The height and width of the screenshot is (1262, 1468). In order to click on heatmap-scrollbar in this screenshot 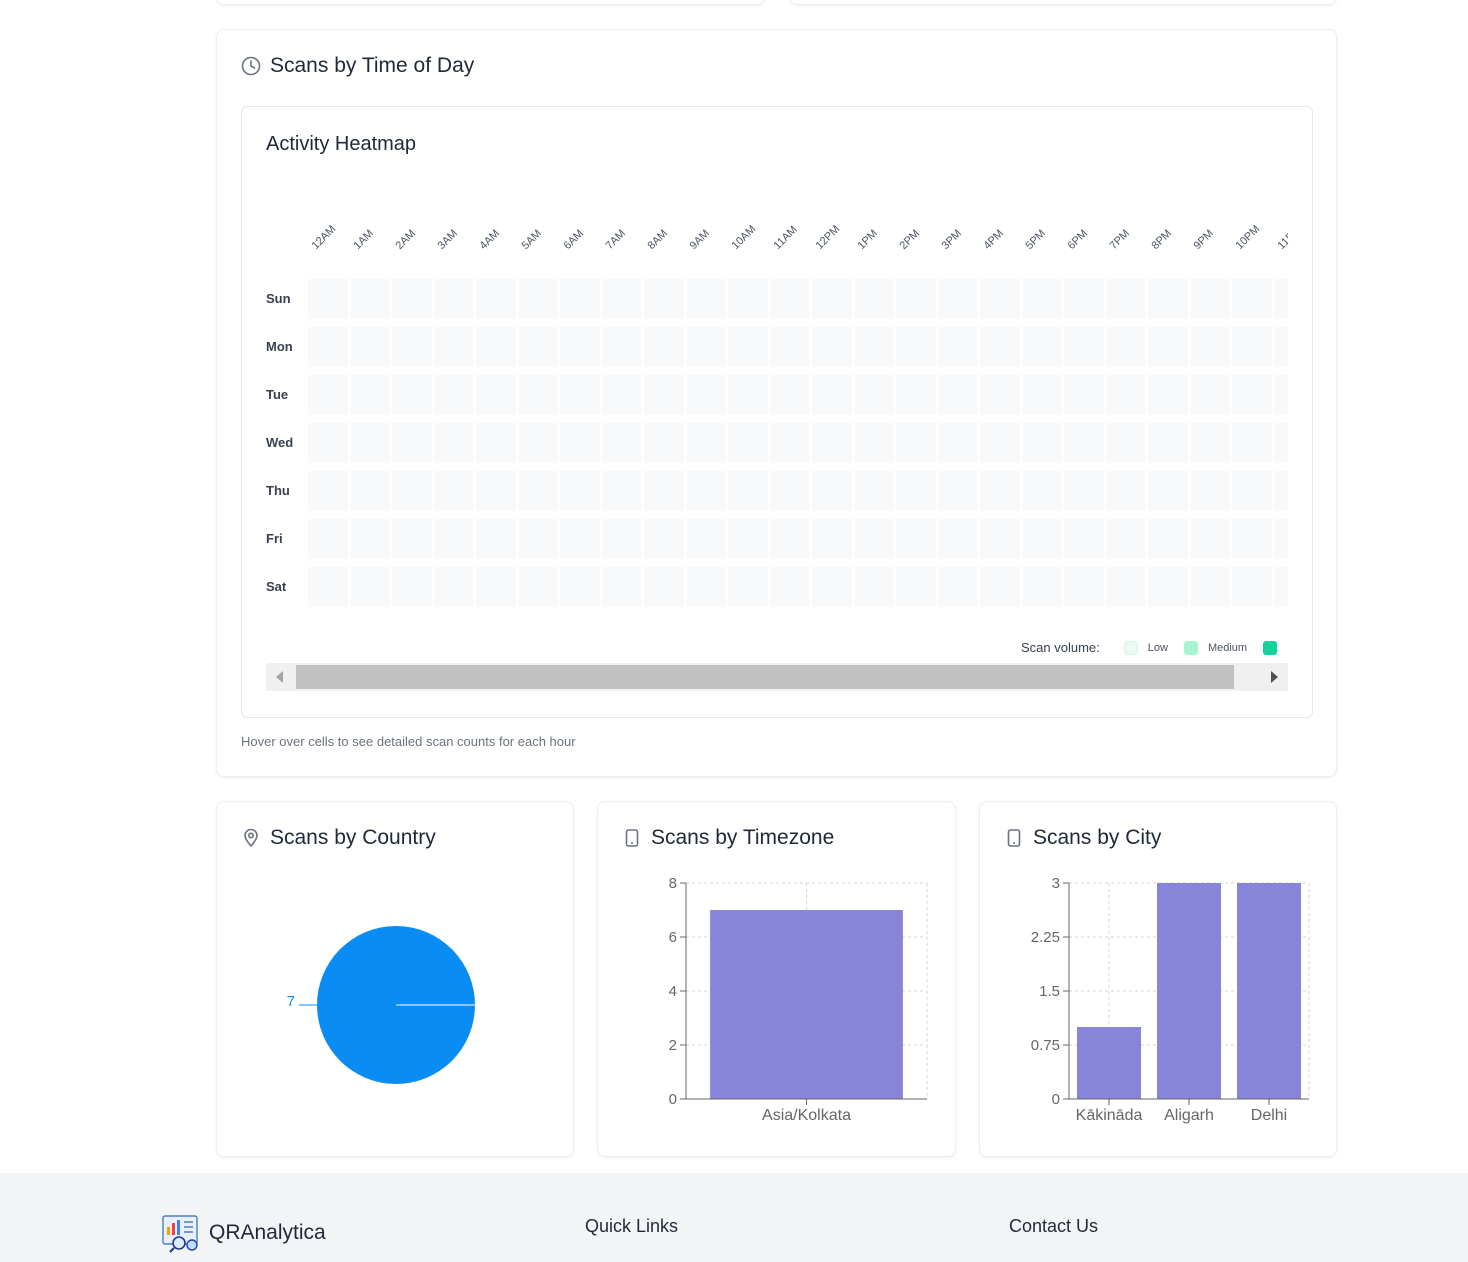, I will do `click(777, 677)`.